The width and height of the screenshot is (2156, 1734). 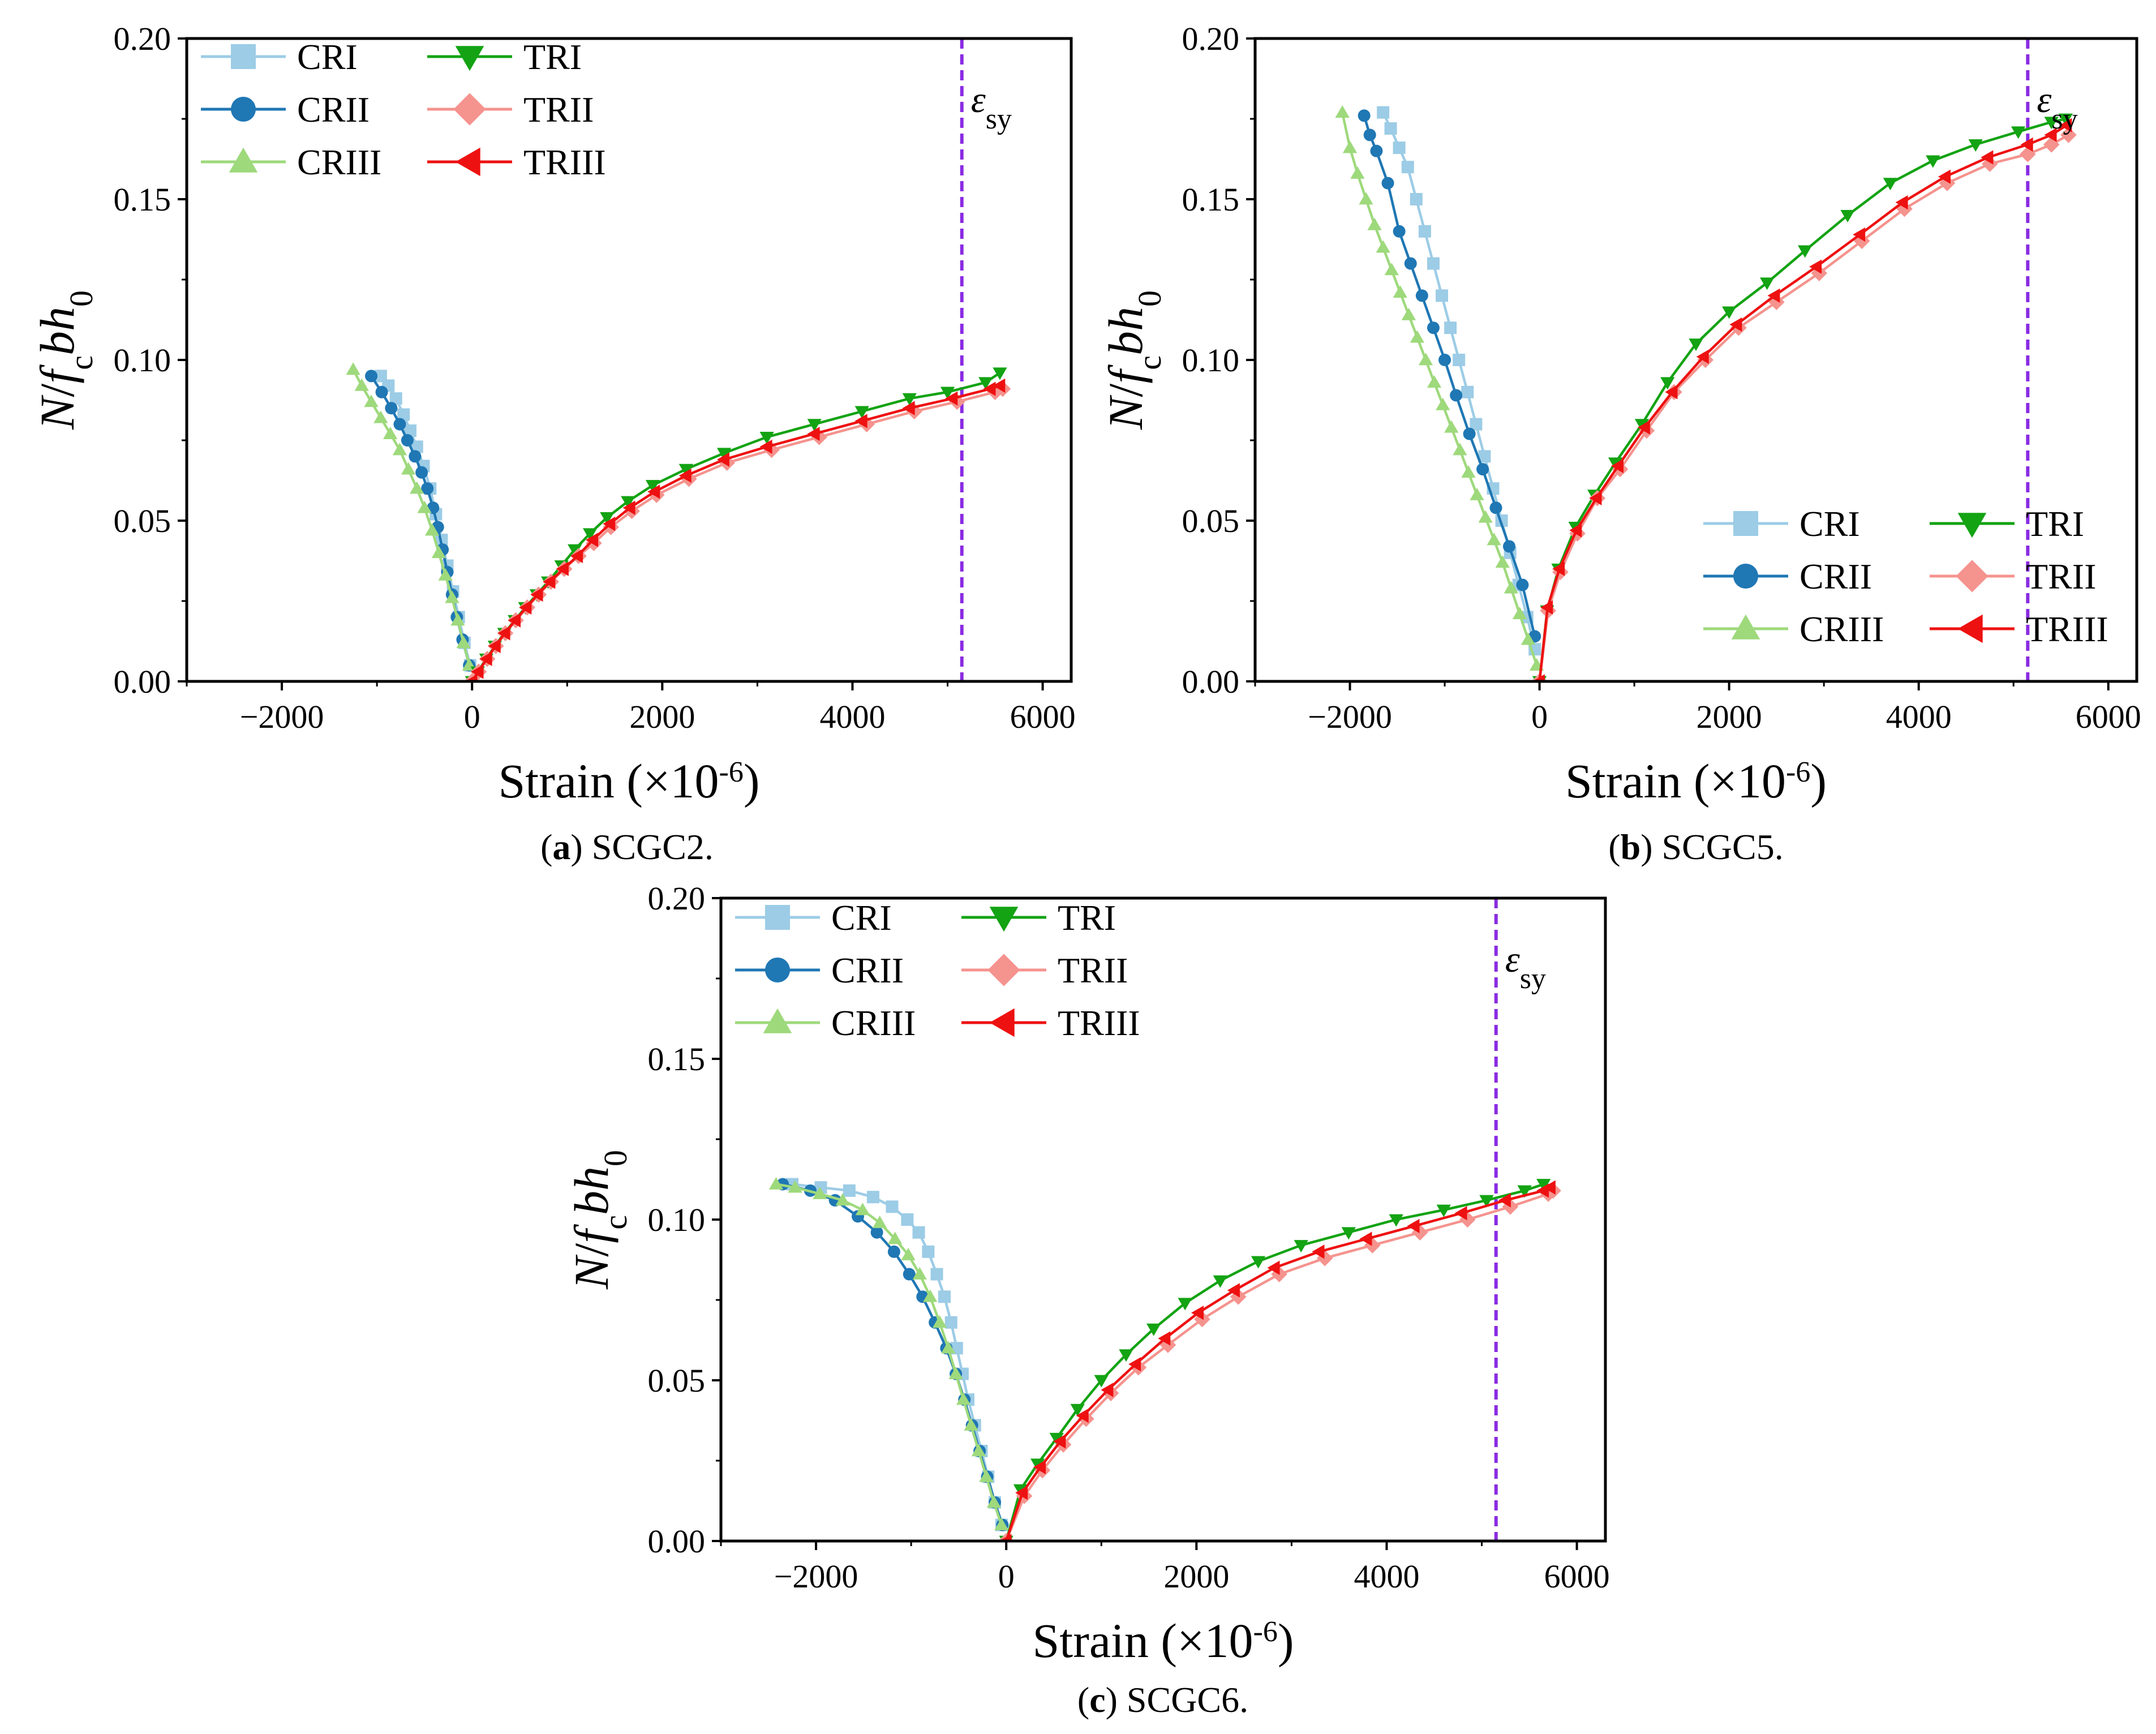 I want to click on x-tick-label: 0, so click(x=1006, y=1576).